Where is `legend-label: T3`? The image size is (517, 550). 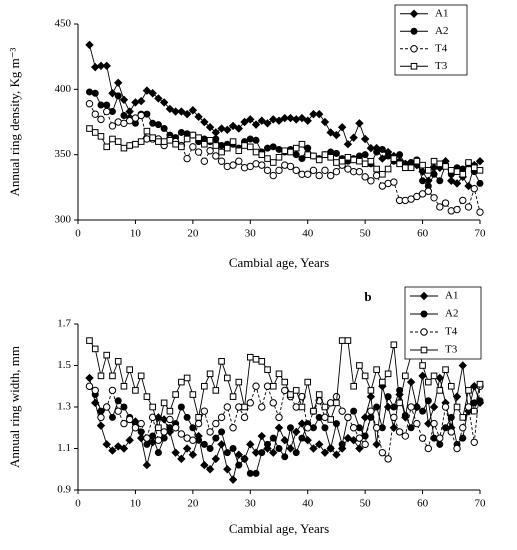 legend-label: T3 is located at coordinates (451, 350).